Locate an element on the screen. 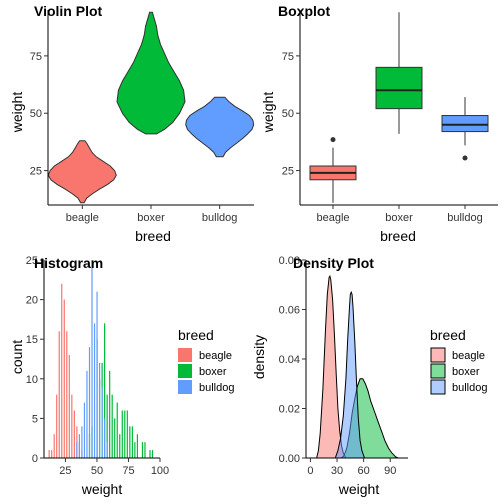 This screenshot has height=504, width=504. density-legend-key-beagle is located at coordinates (438, 355).